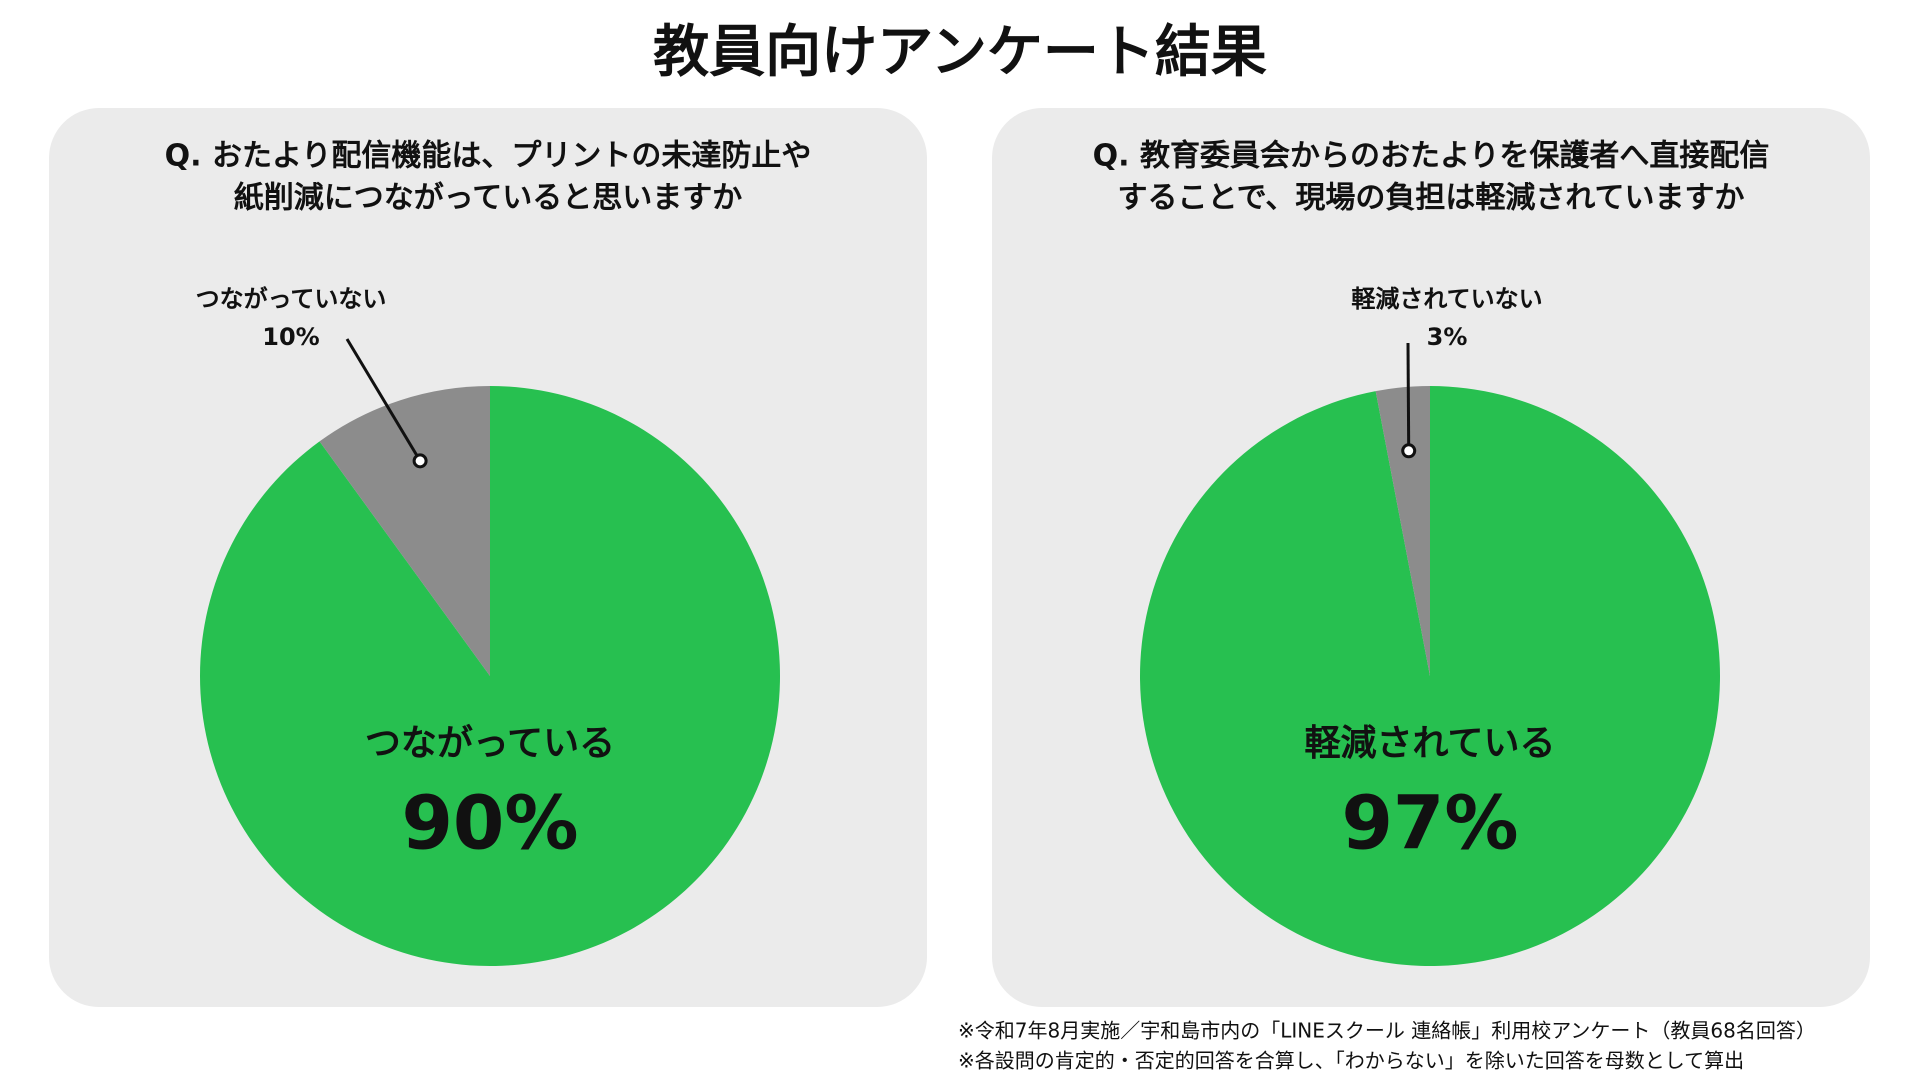  Describe the element at coordinates (490, 743) in the screenshot. I see `slice-label: つながっている` at that location.